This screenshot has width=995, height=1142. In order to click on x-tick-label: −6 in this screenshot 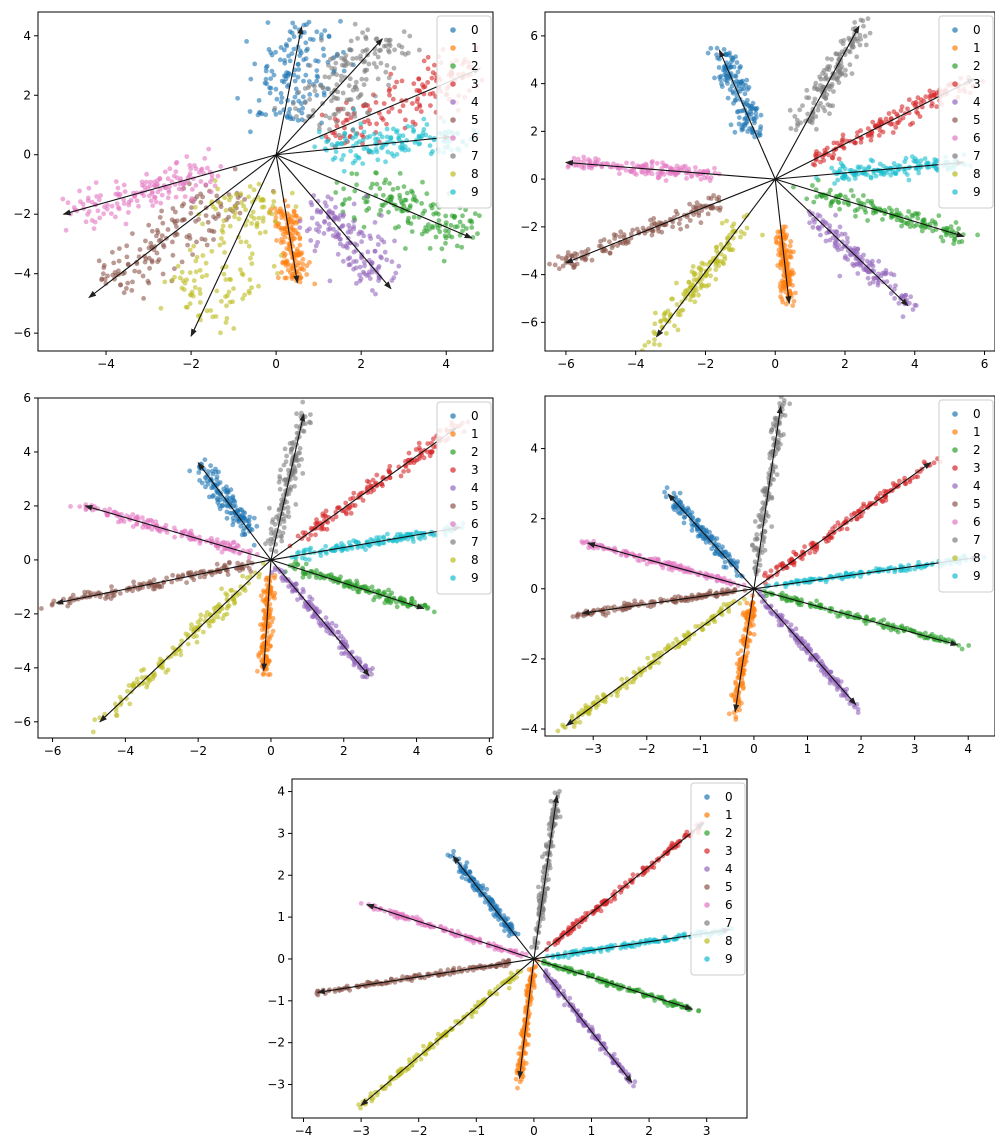, I will do `click(53, 751)`.